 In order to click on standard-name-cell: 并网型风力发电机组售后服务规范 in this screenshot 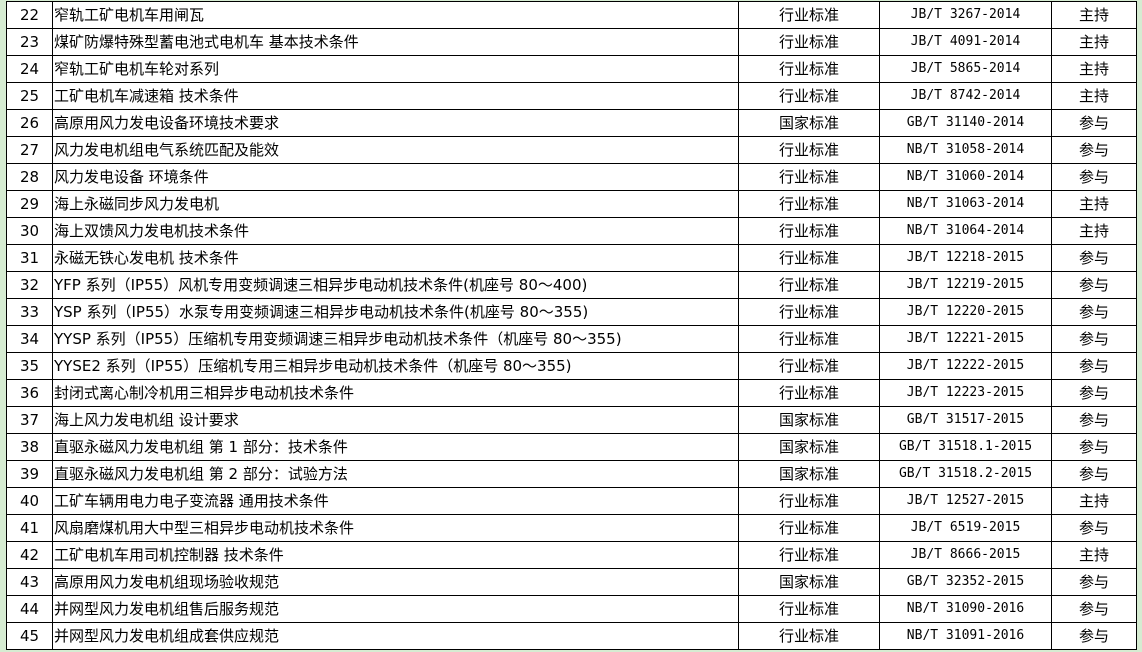, I will do `click(395, 609)`.